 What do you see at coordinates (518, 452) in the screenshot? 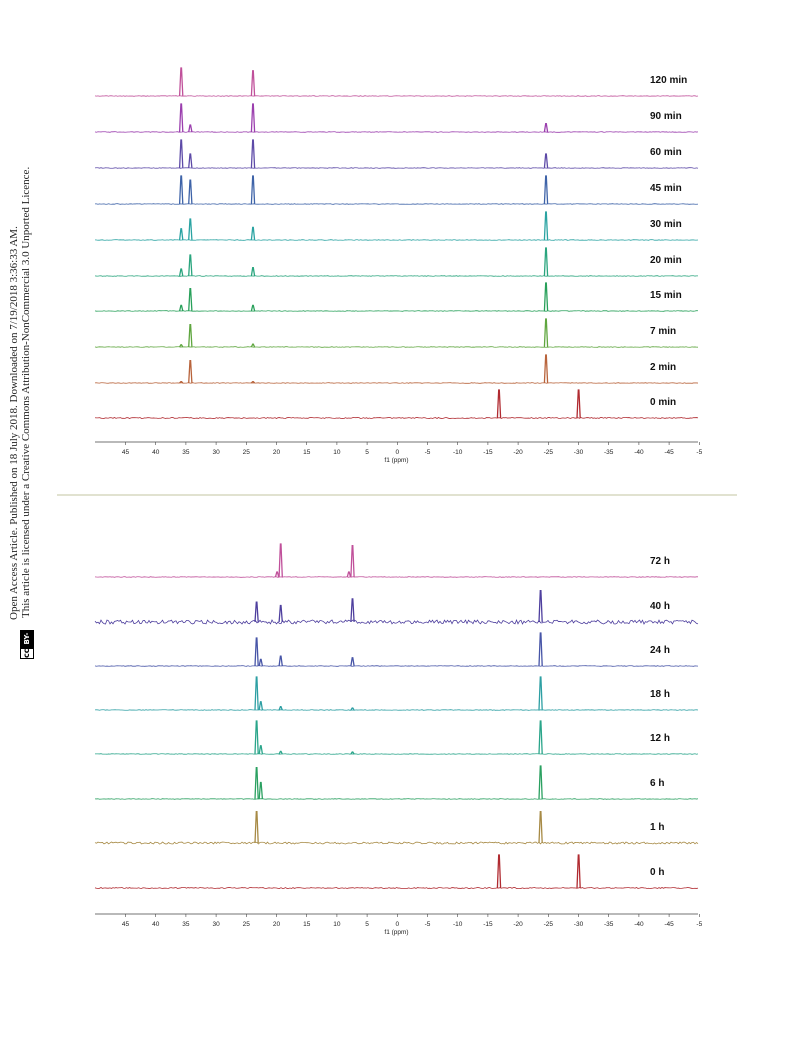
I see `x-tick-label: -20` at bounding box center [518, 452].